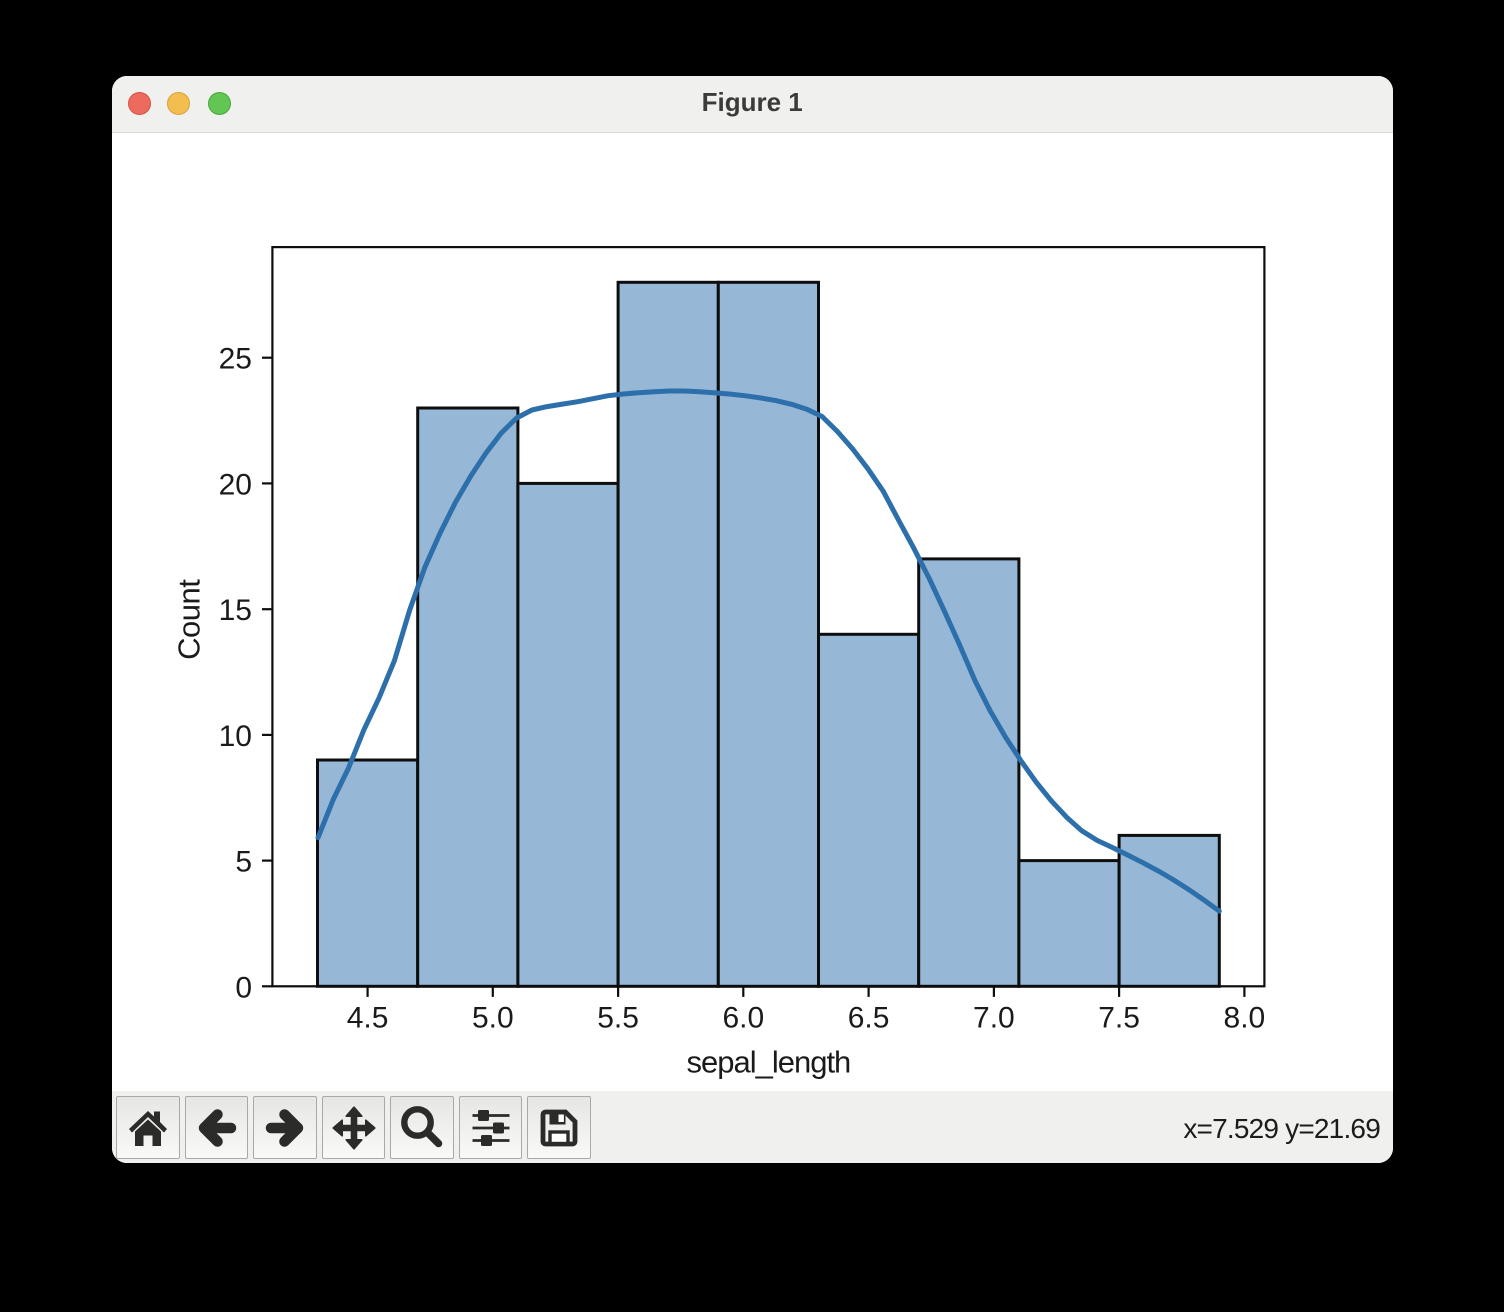 The width and height of the screenshot is (1504, 1312). I want to click on svg-text: 10, so click(234, 736).